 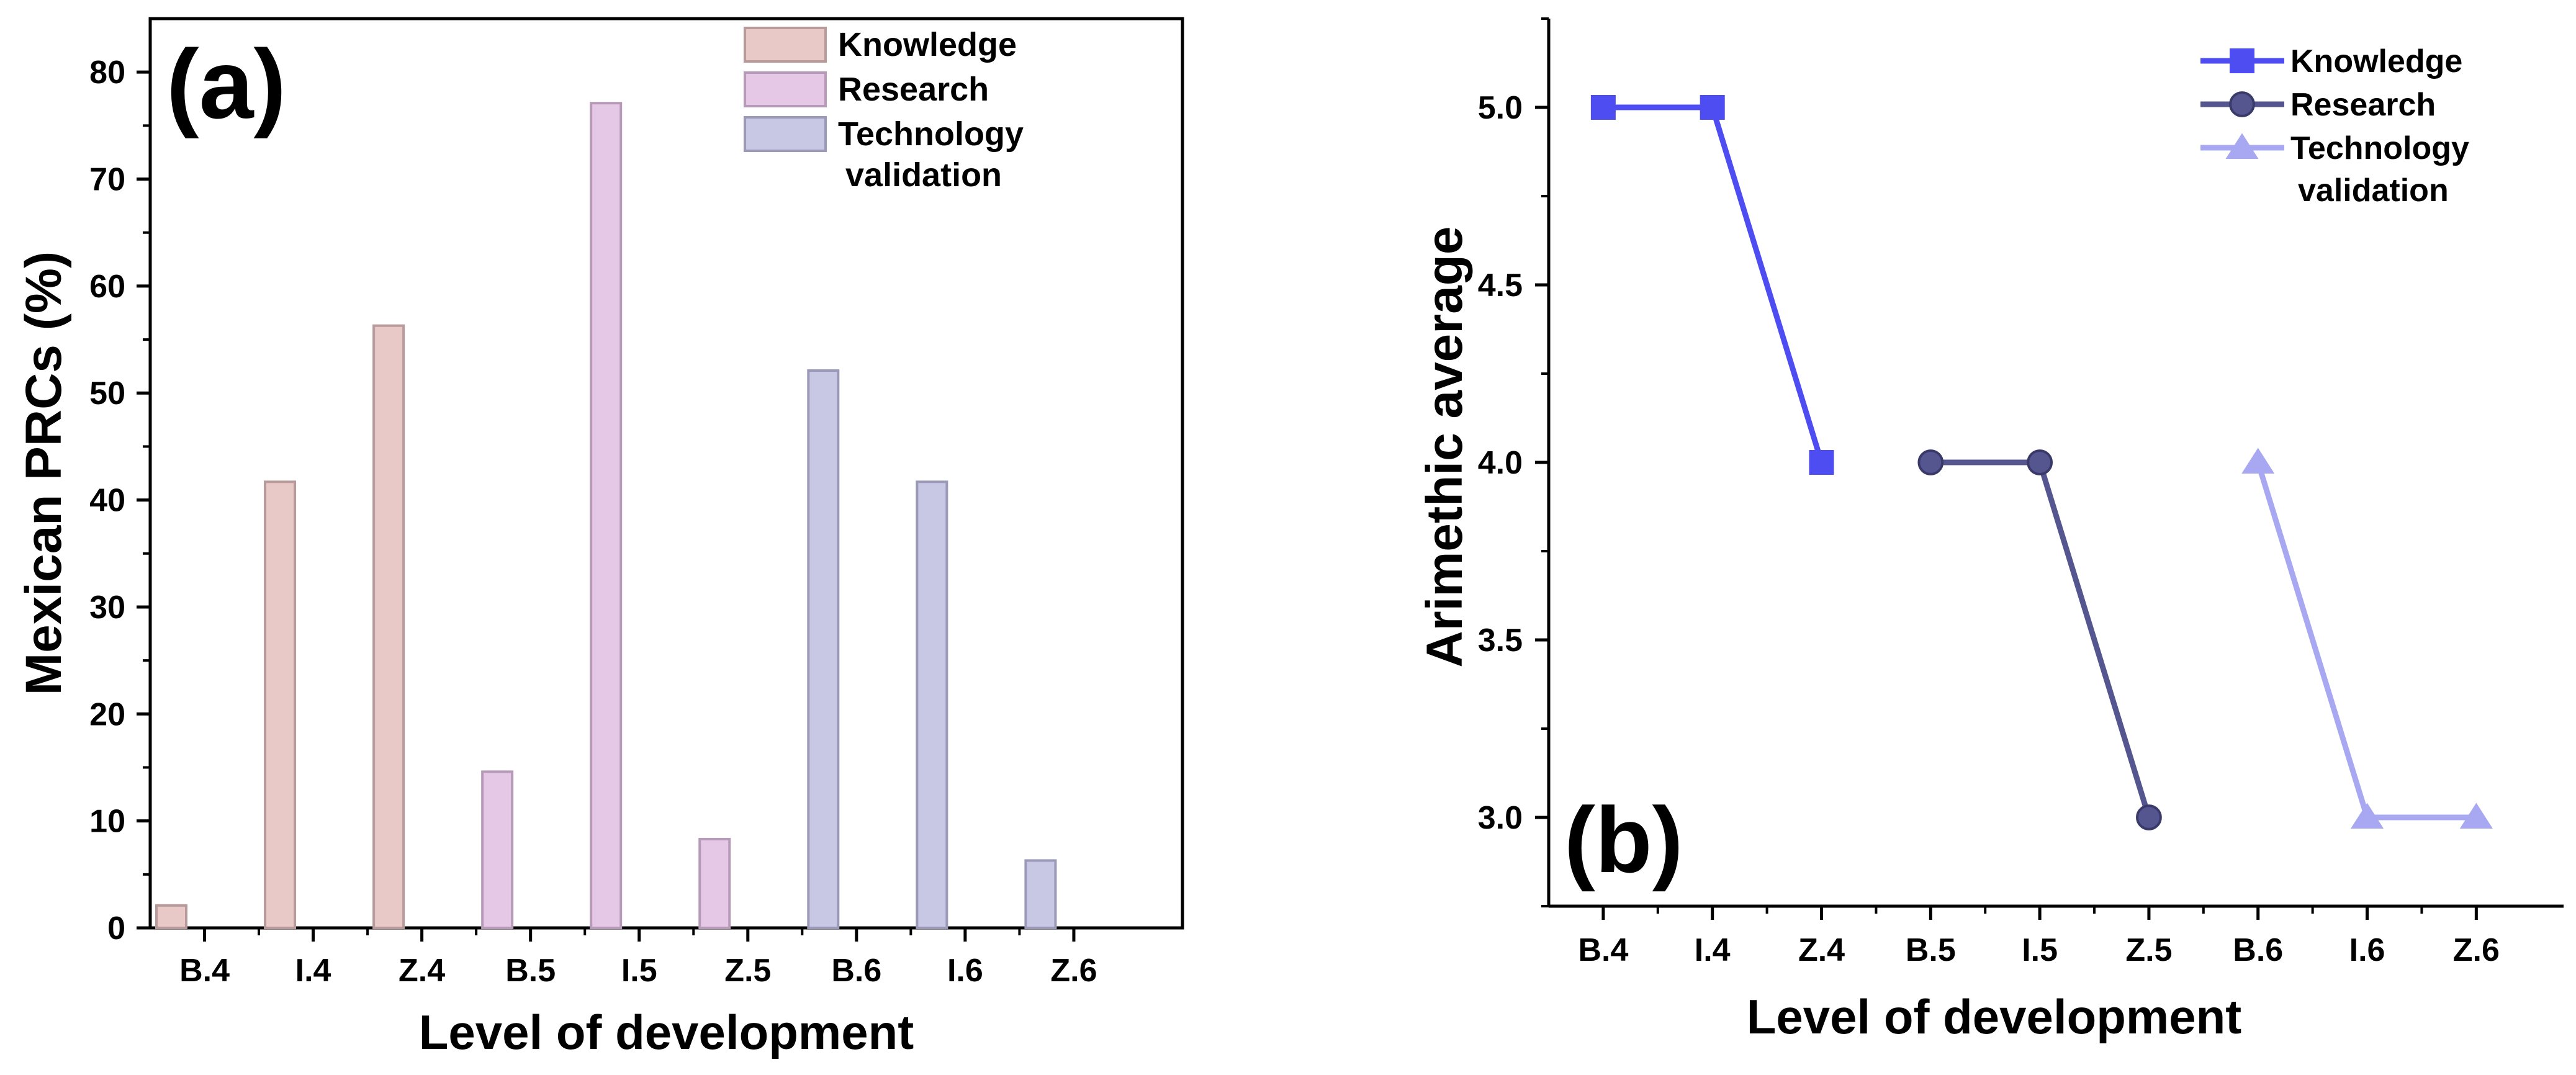 What do you see at coordinates (1500, 641) in the screenshot?
I see `y-tick-label: 3.5` at bounding box center [1500, 641].